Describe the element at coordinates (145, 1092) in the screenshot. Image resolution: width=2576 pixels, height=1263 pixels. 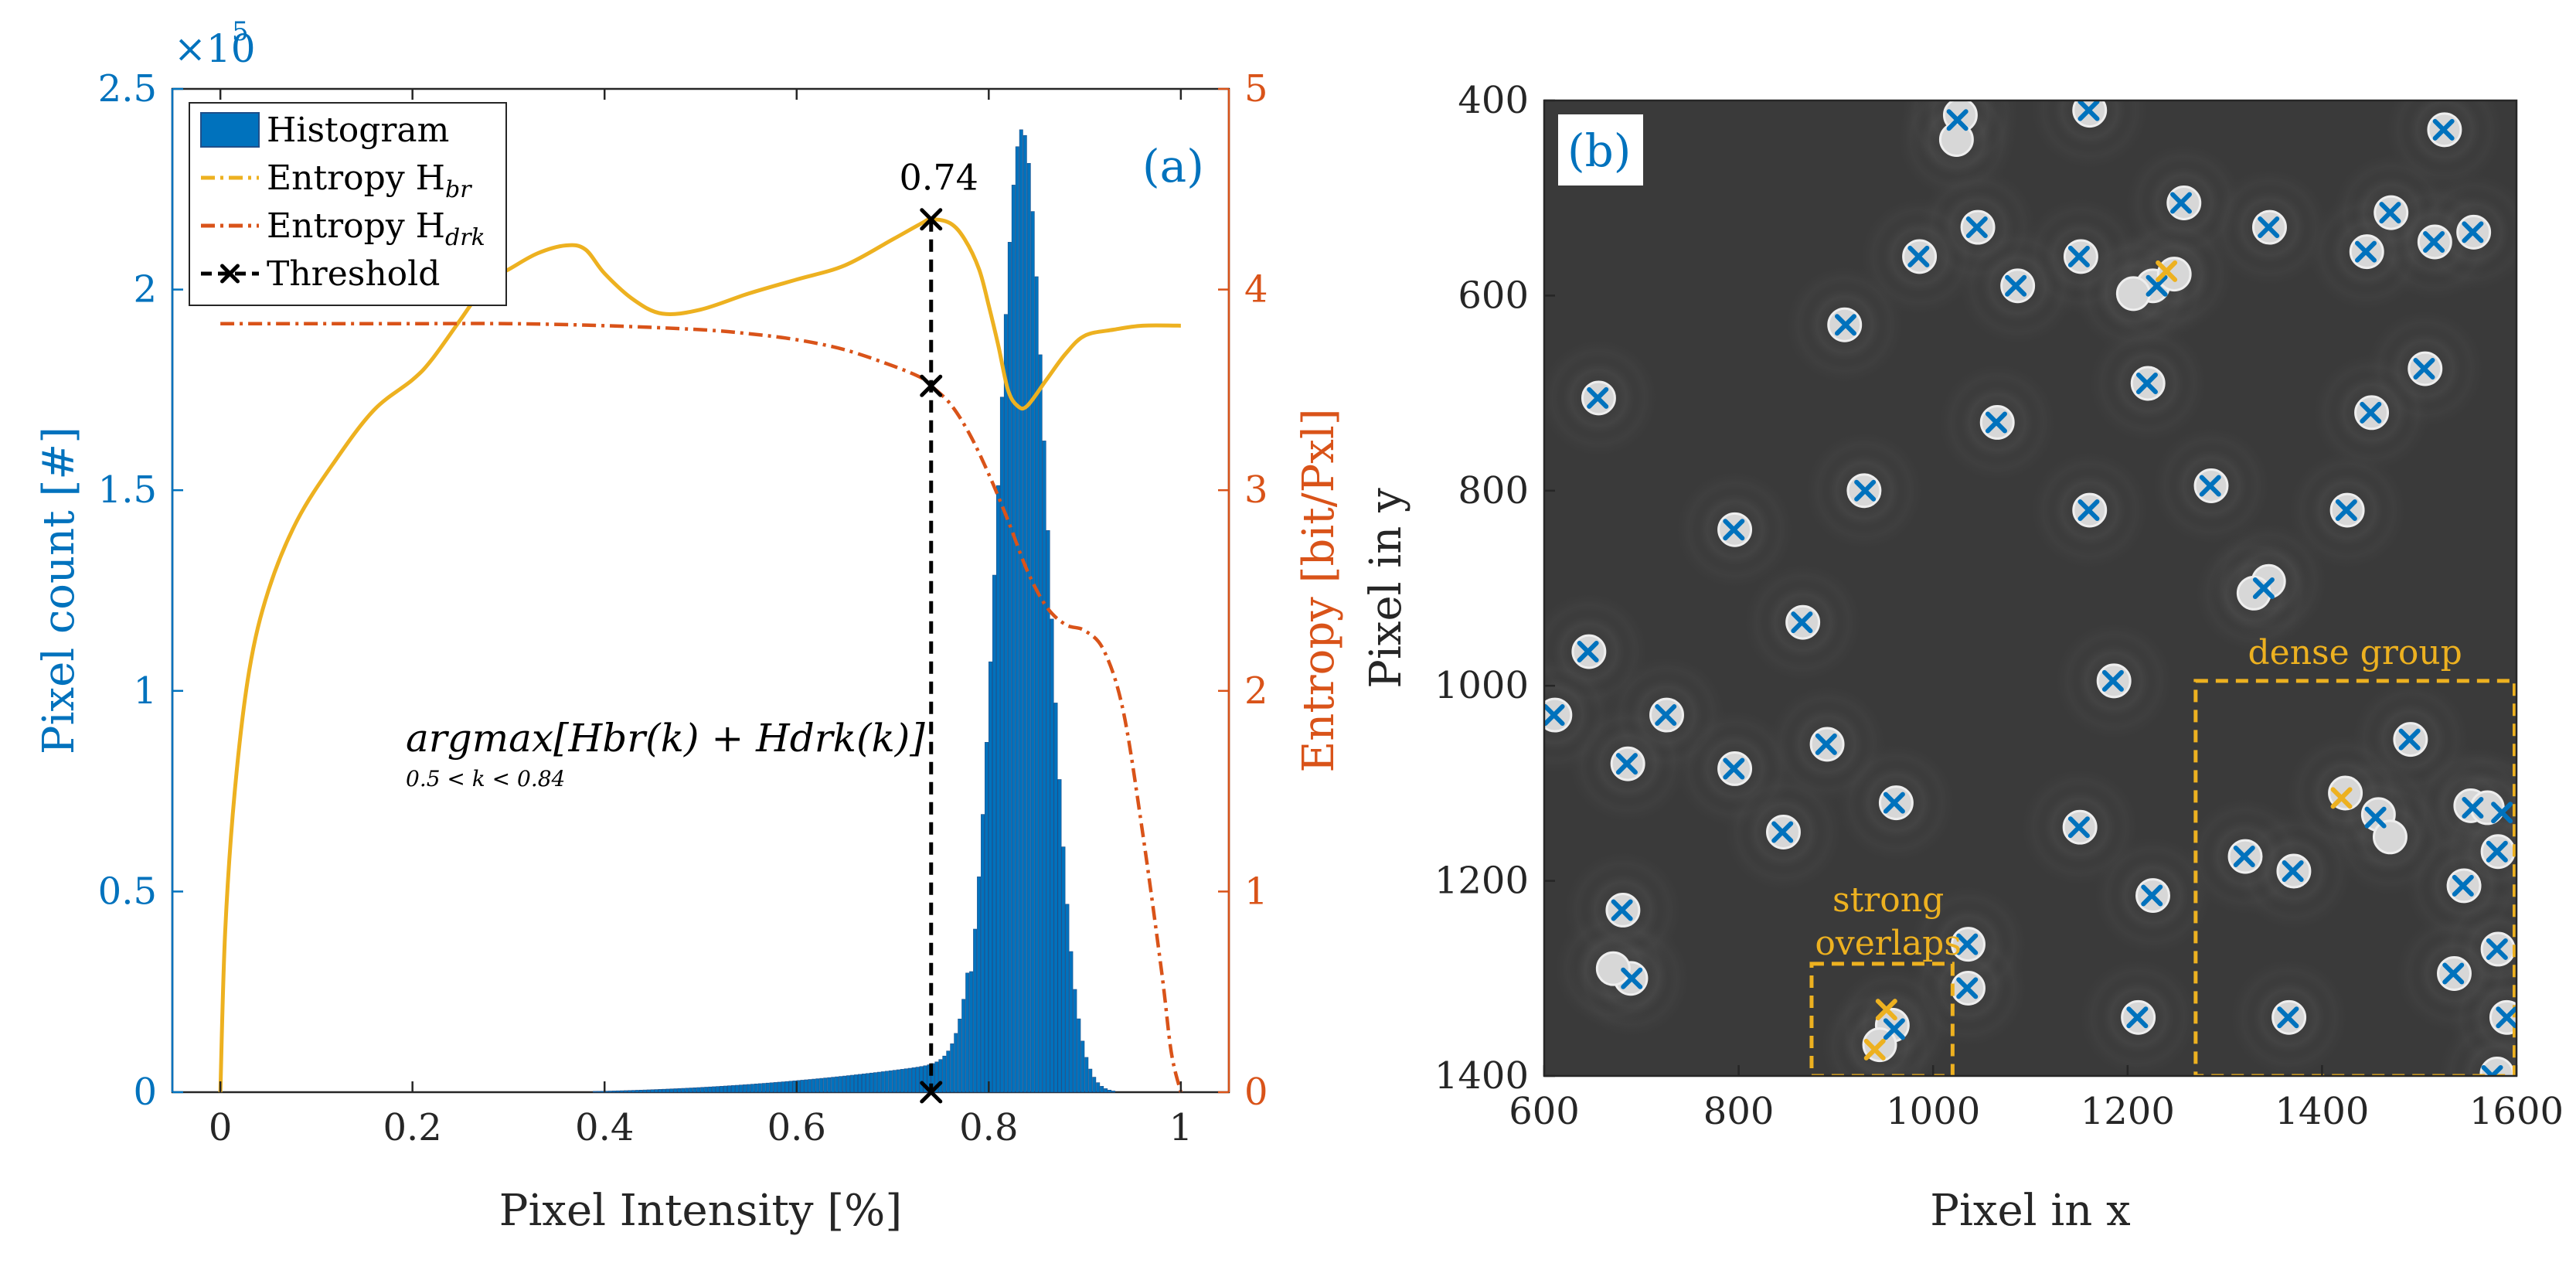
I see `y-tick-label: 0` at that location.